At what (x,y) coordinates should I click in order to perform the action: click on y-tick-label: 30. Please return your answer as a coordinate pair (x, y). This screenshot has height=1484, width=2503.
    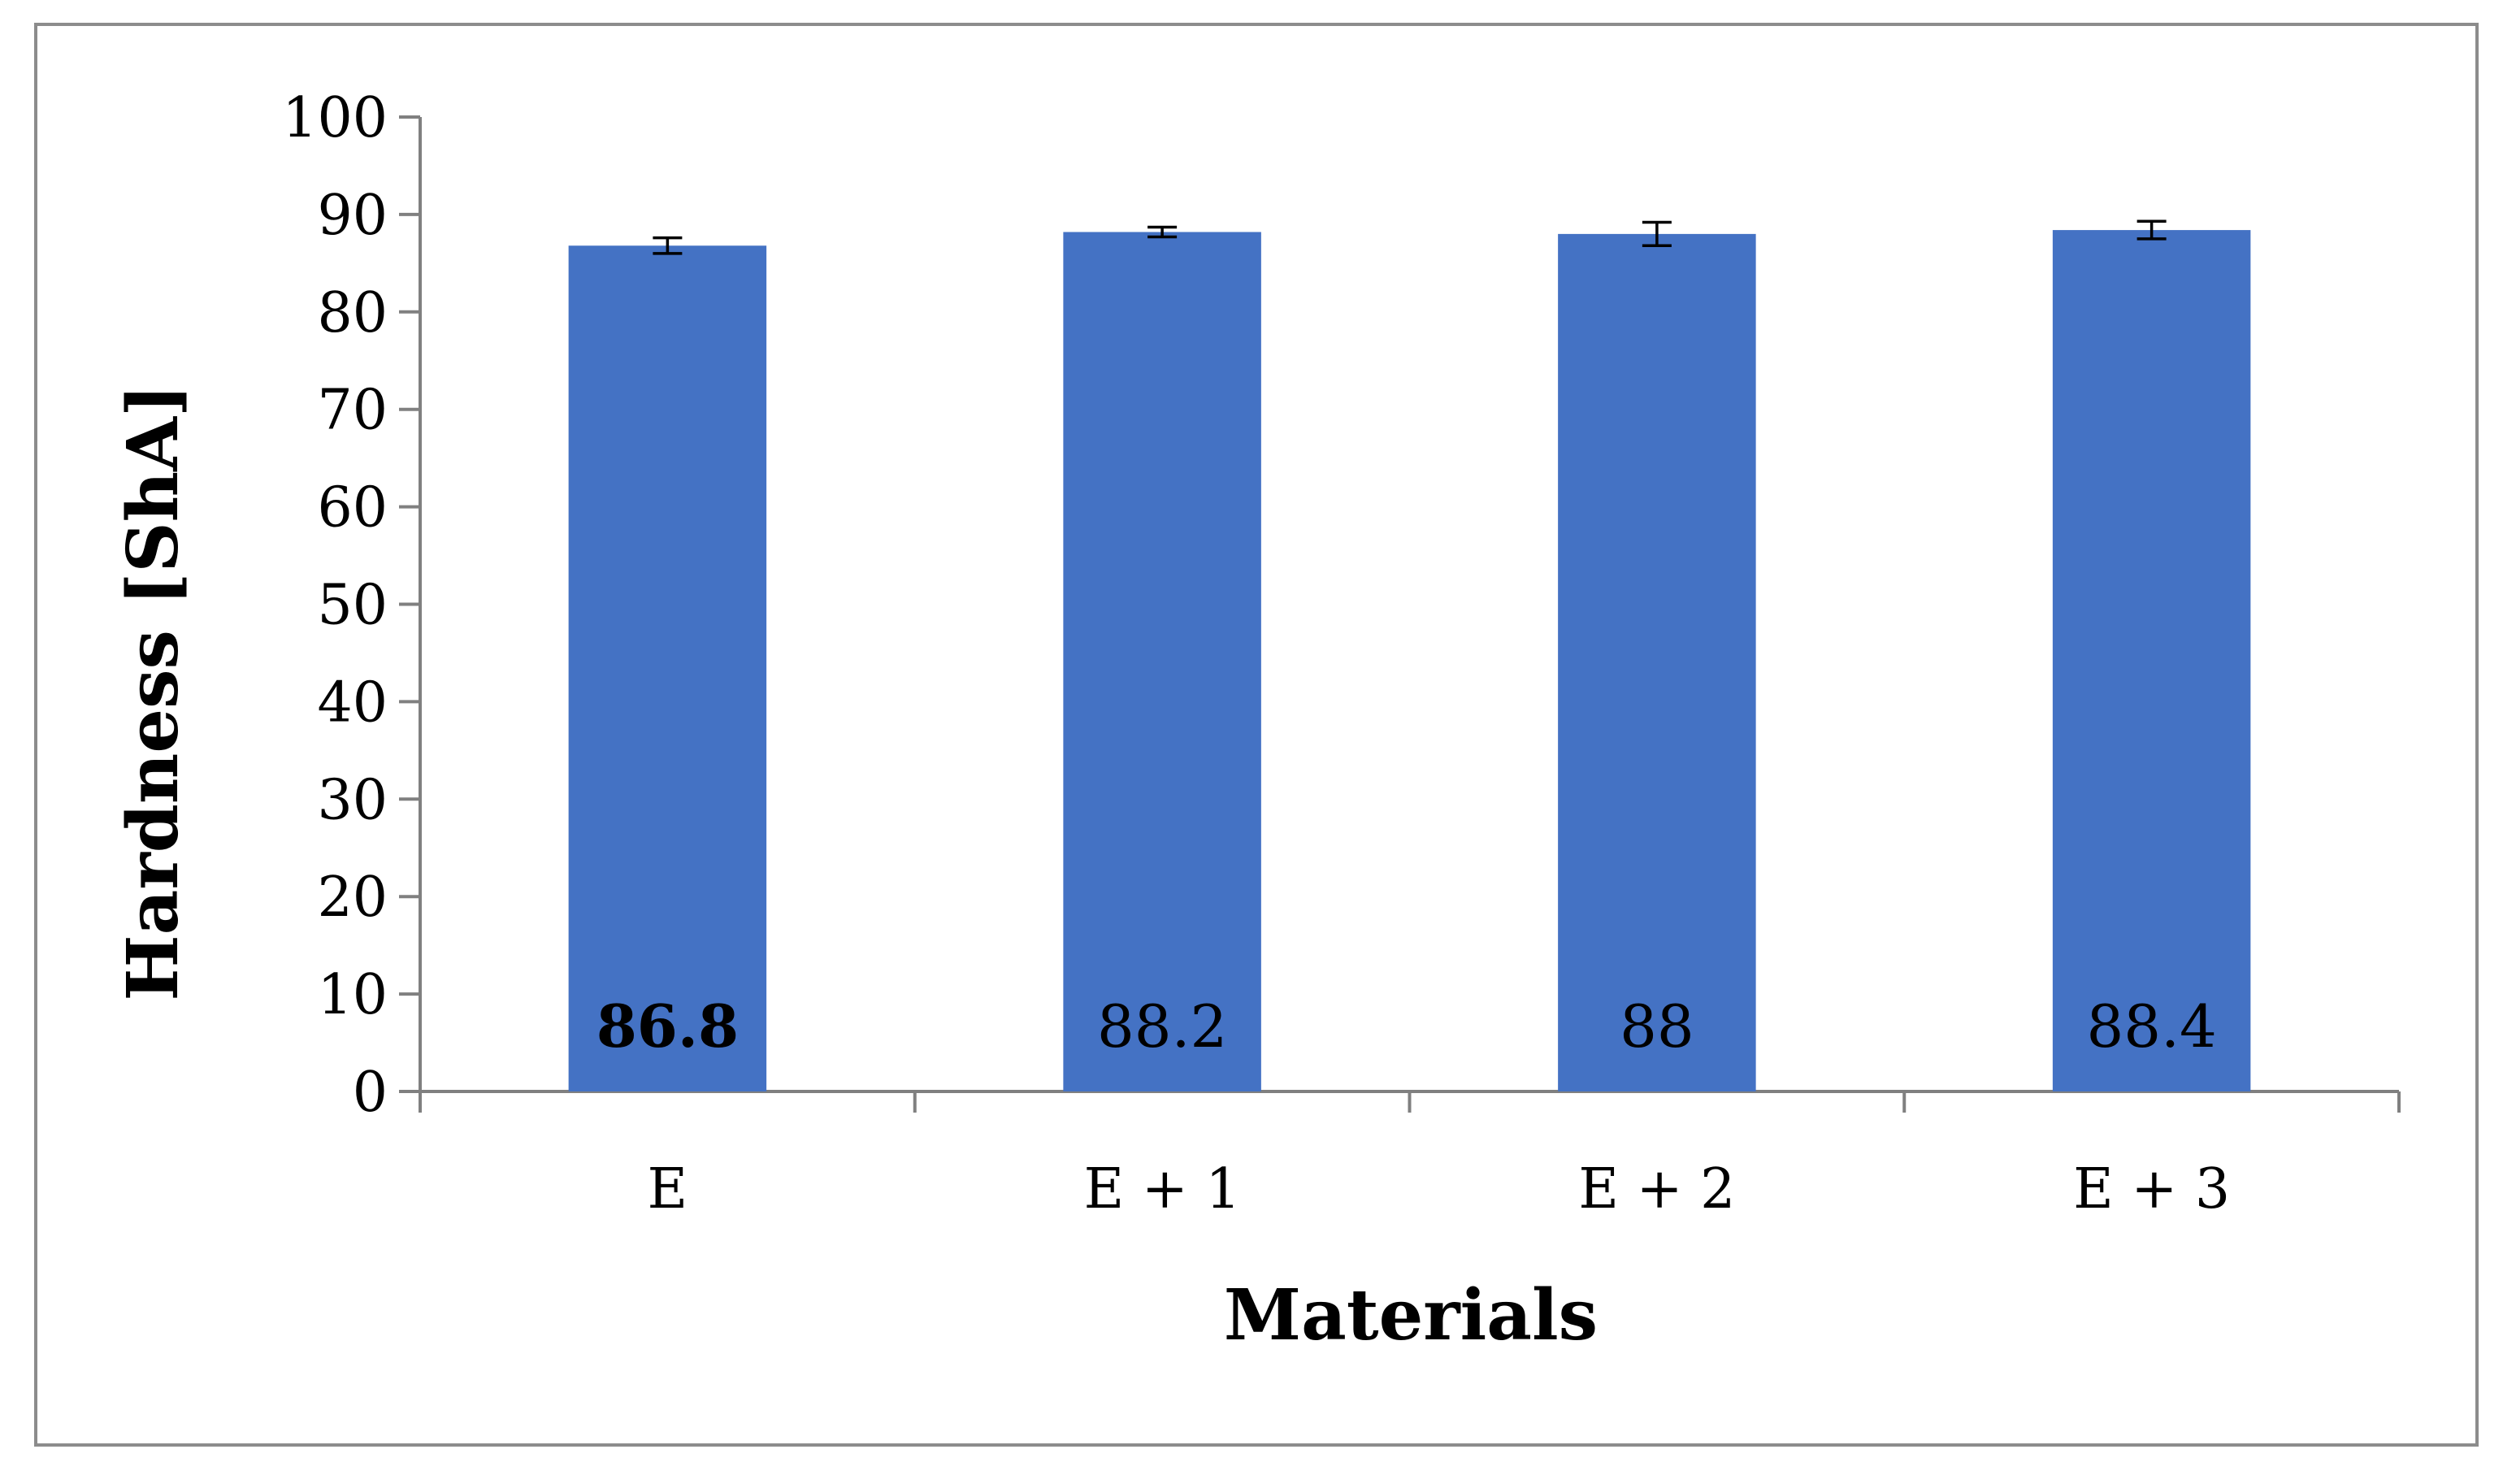
    Looking at the image, I should click on (352, 800).